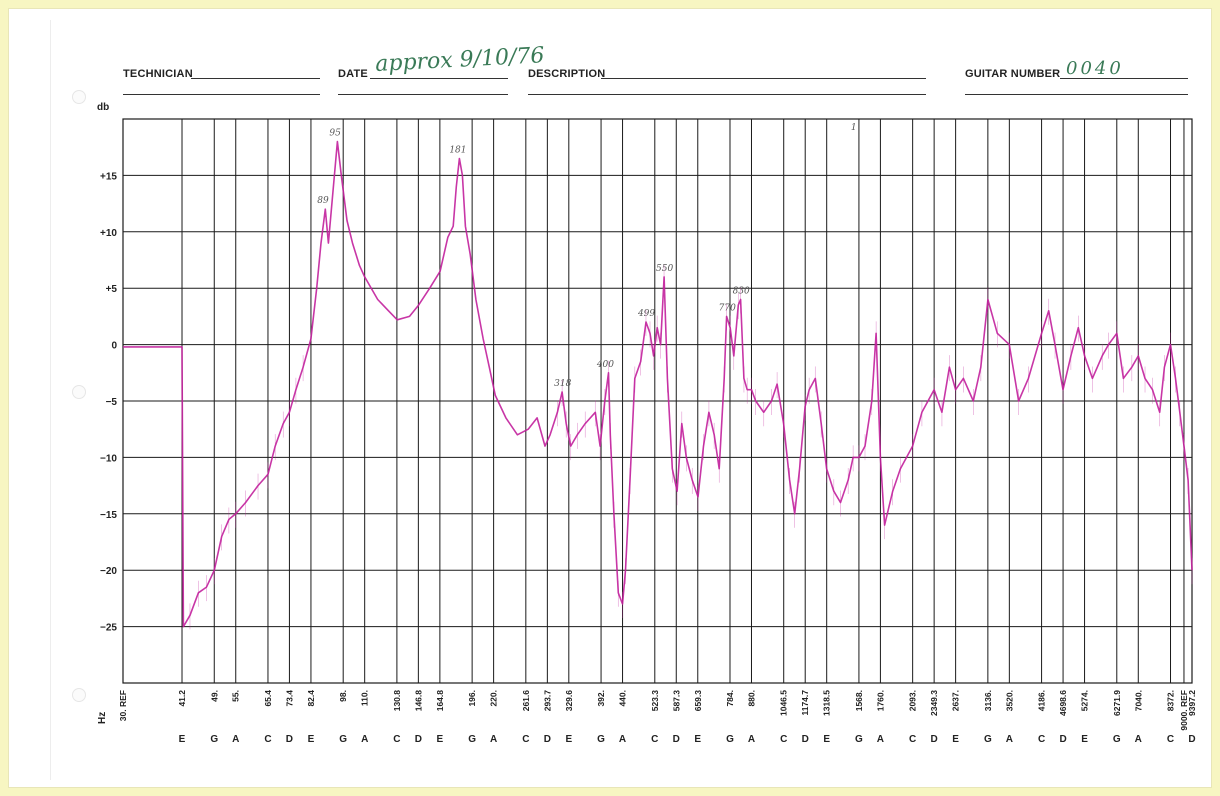 The image size is (1220, 796). What do you see at coordinates (698, 701) in the screenshot?
I see `x-tick-label: 659.3` at bounding box center [698, 701].